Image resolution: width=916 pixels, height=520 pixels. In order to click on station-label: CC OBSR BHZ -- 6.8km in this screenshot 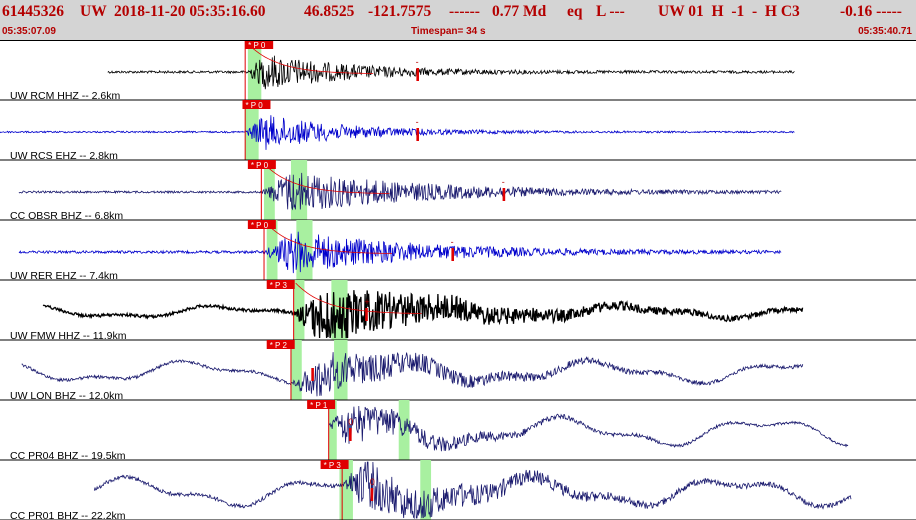, I will do `click(66, 216)`.